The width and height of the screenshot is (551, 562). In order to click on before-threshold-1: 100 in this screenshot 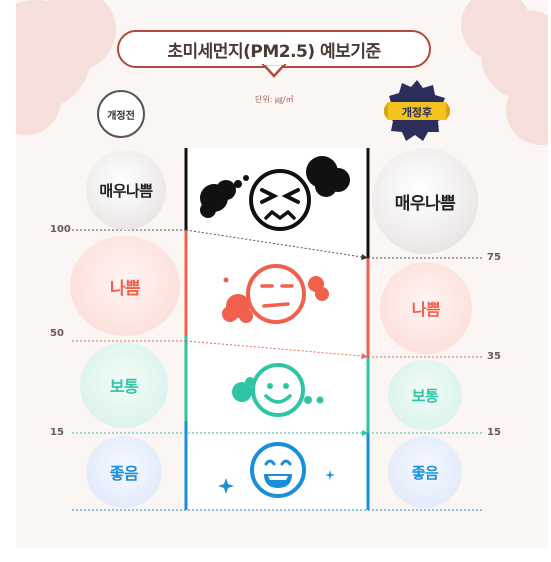, I will do `click(60, 229)`.